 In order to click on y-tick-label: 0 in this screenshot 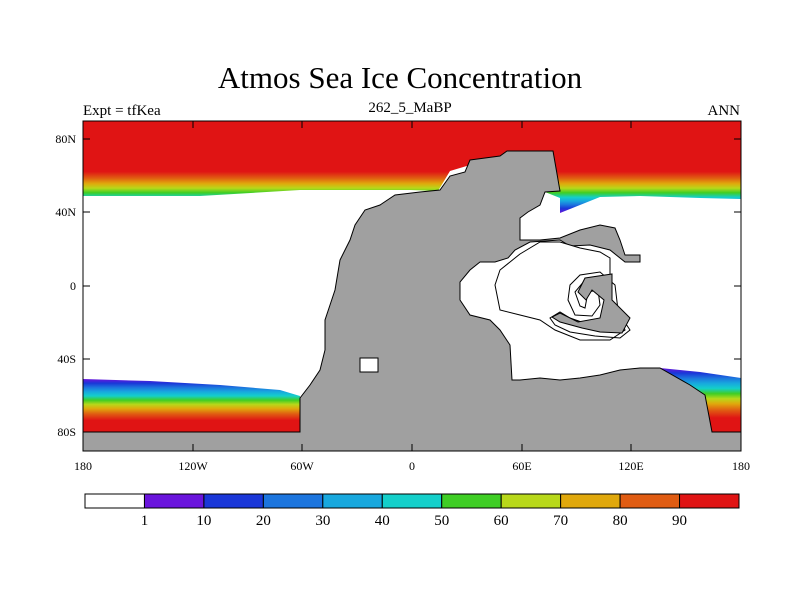, I will do `click(73, 286)`.